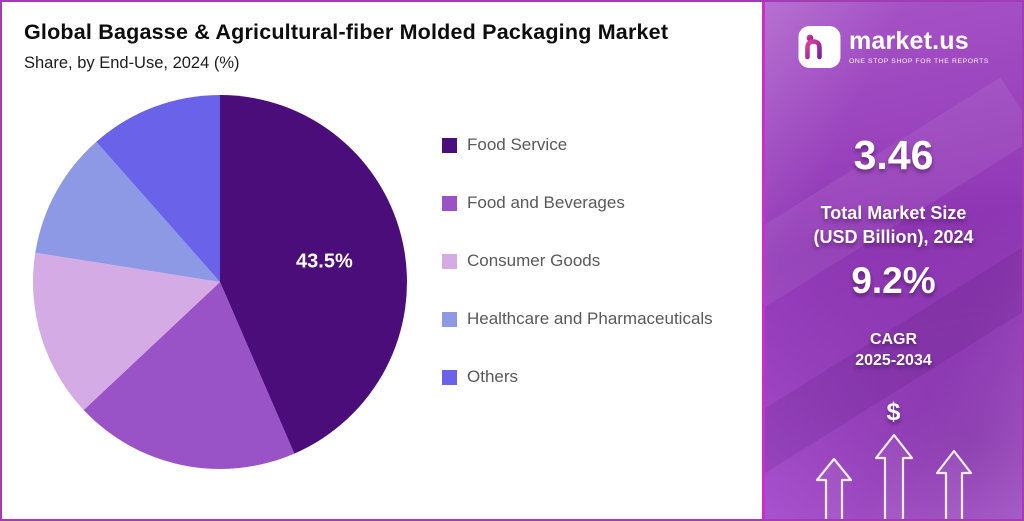  What do you see at coordinates (517, 144) in the screenshot?
I see `legend-label: Food Service` at bounding box center [517, 144].